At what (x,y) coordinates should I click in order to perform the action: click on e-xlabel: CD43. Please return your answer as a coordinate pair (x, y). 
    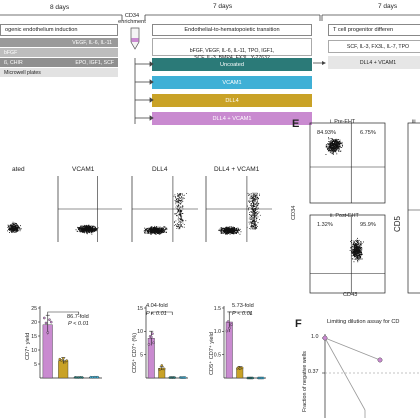
    Looking at the image, I should click on (350, 295).